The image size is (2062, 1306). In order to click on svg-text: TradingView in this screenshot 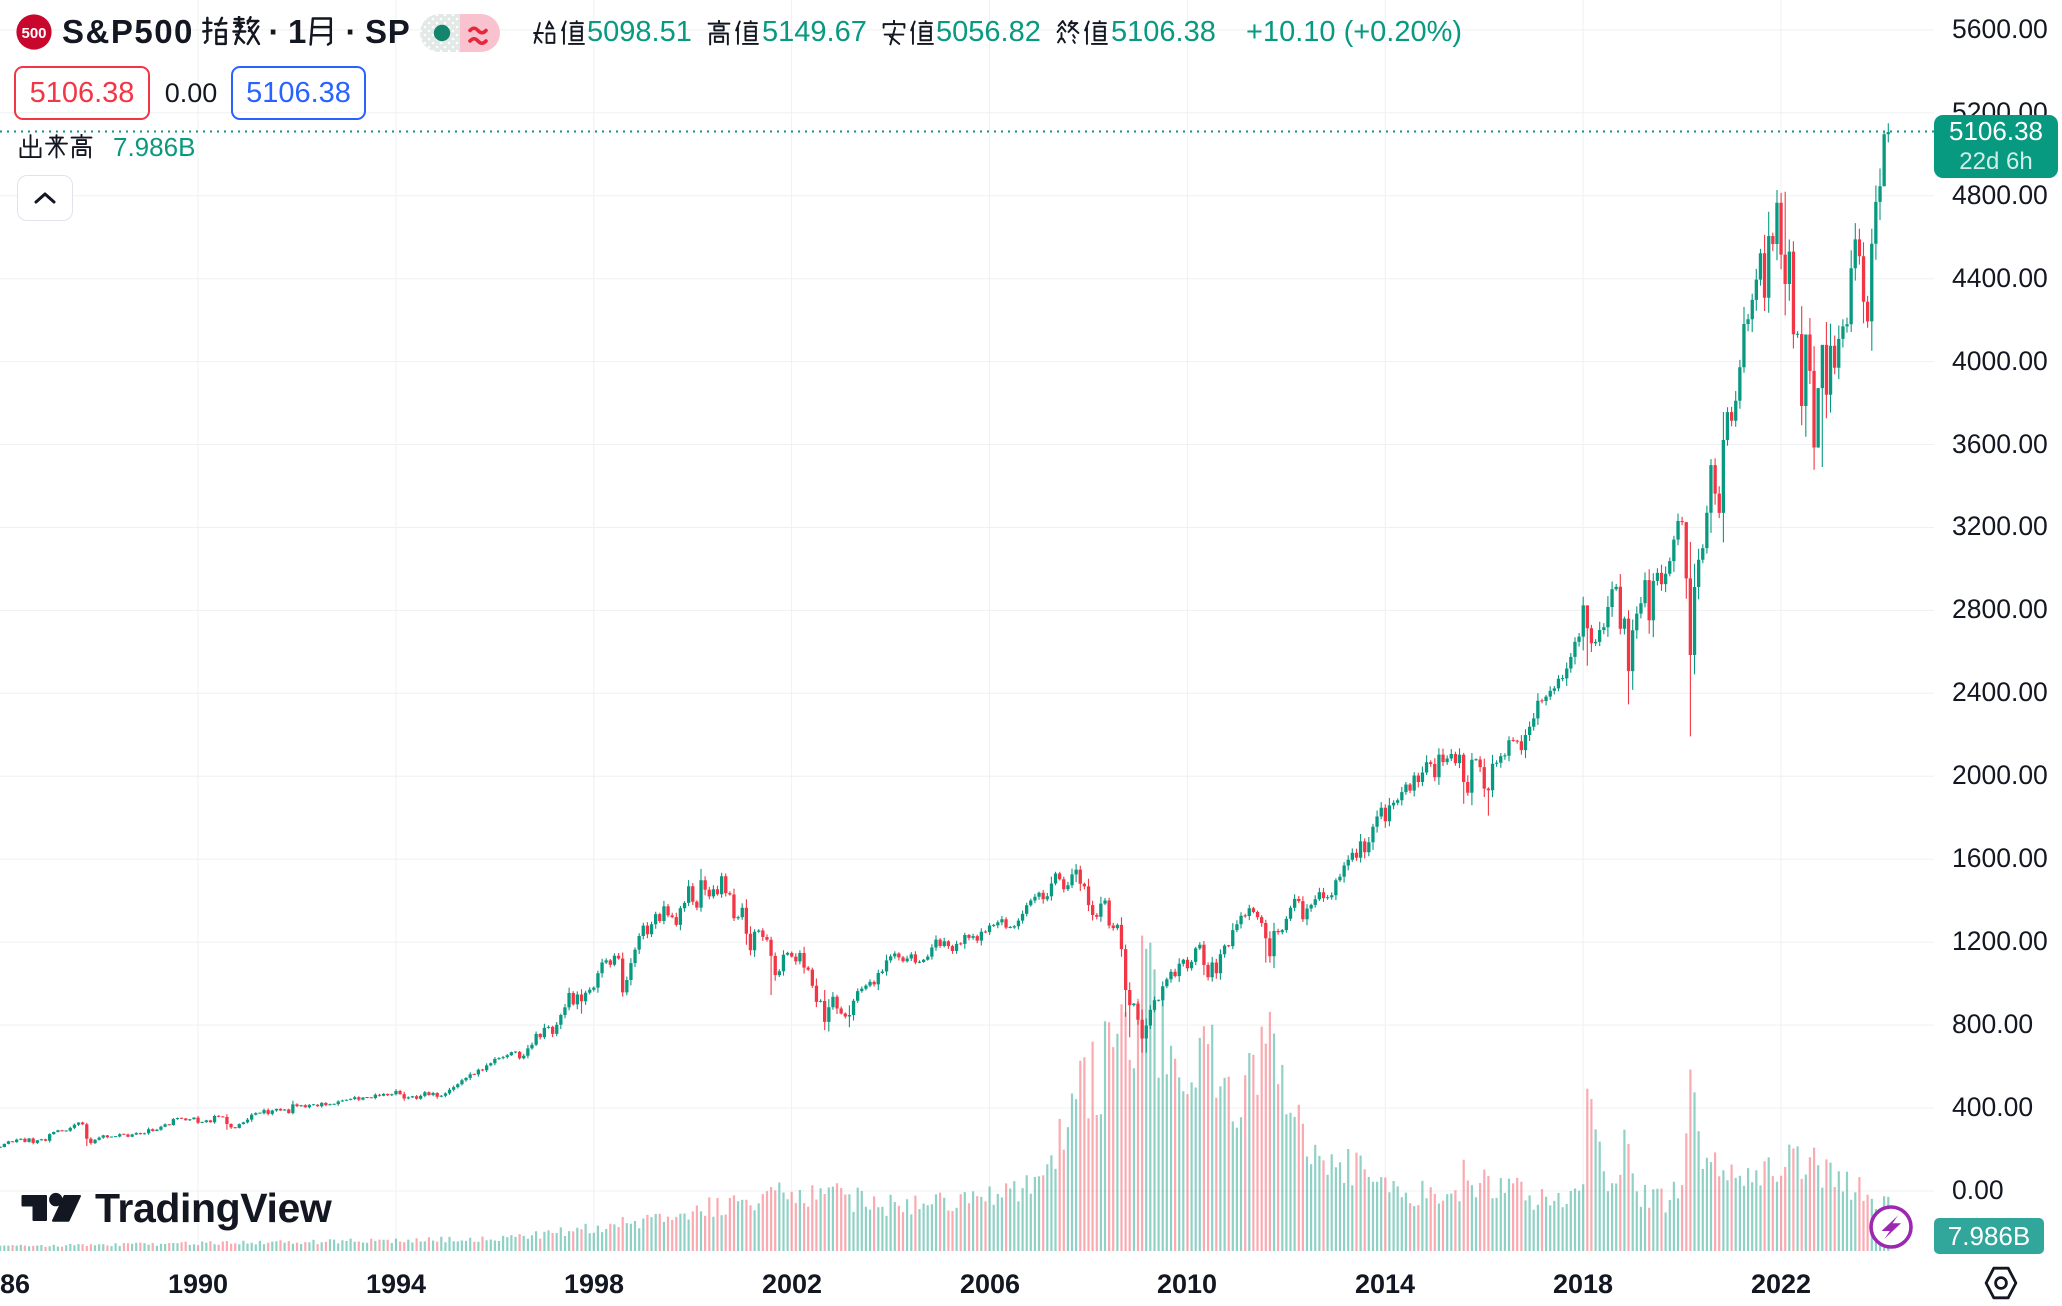, I will do `click(213, 1211)`.